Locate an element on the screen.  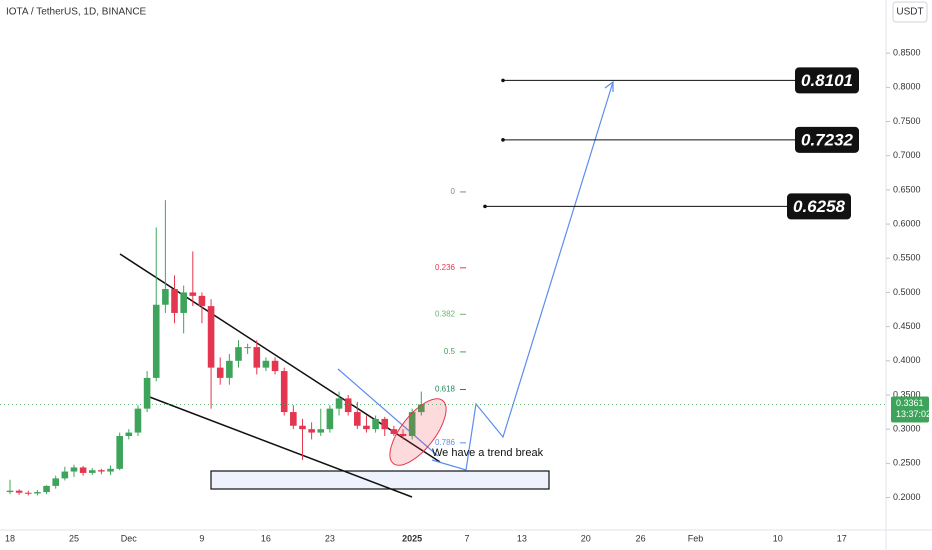
fib-label: 0.236 is located at coordinates (445, 267).